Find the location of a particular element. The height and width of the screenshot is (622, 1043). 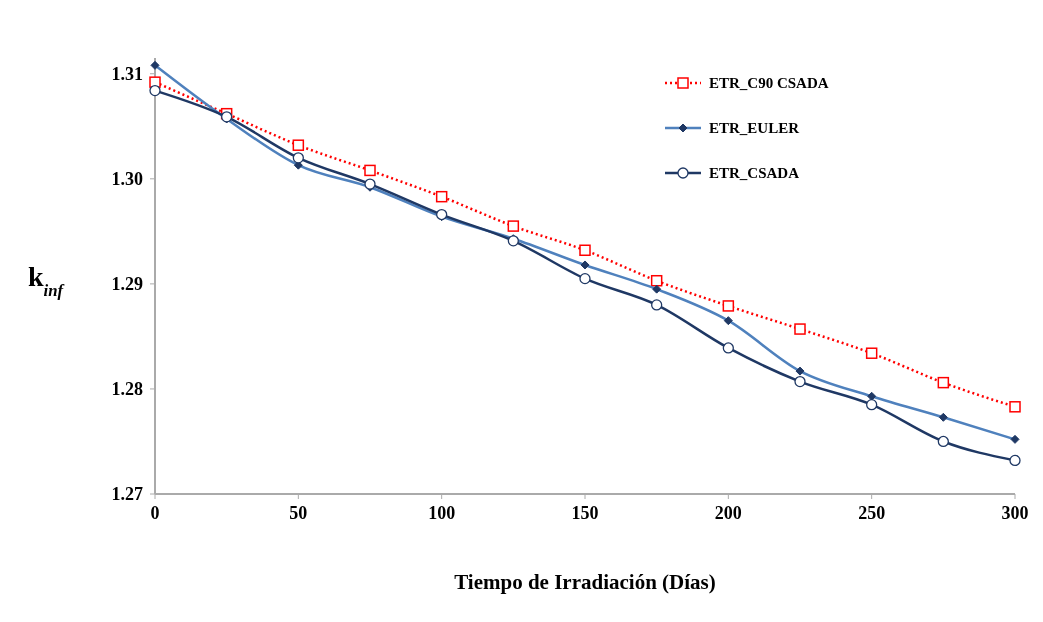

x-tick-label: 300 is located at coordinates (1015, 513).